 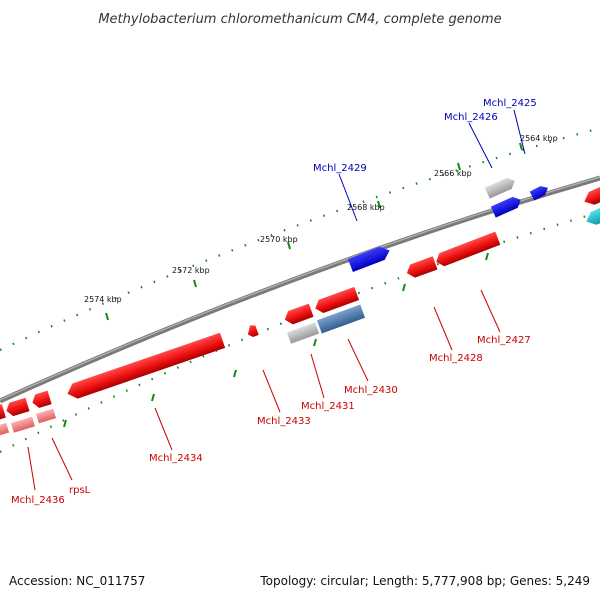 What do you see at coordinates (539, 138) in the screenshot?
I see `tick-label-2564: 2564 kbp` at bounding box center [539, 138].